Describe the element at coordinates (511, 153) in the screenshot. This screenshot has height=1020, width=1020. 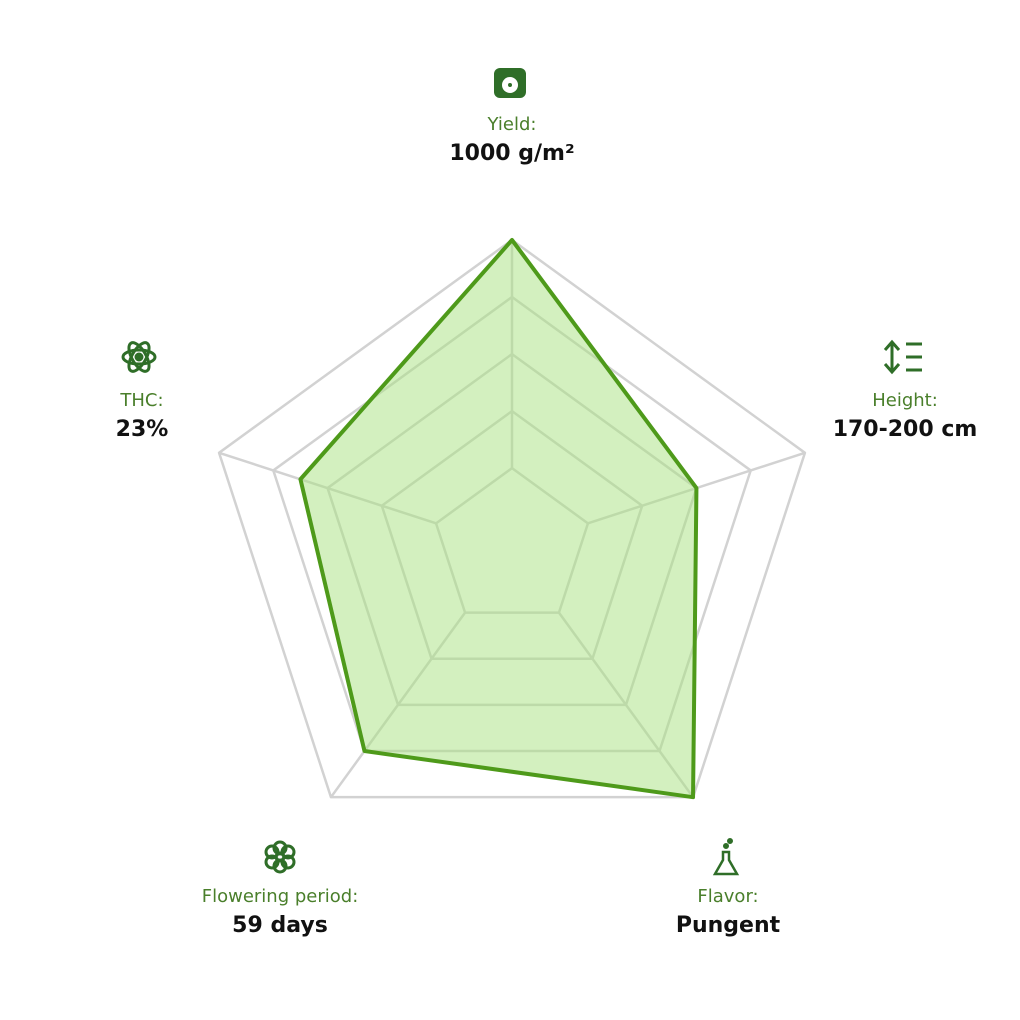
I see `axis-value: 1000 g/m²` at that location.